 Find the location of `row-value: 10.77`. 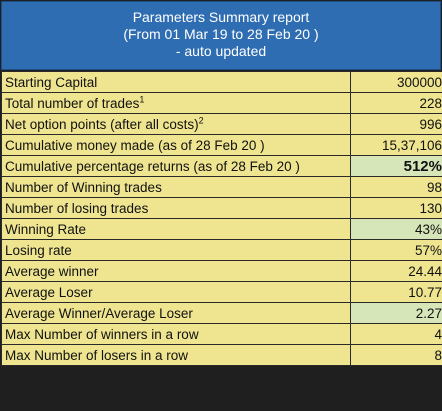

row-value: 10.77 is located at coordinates (396, 292).